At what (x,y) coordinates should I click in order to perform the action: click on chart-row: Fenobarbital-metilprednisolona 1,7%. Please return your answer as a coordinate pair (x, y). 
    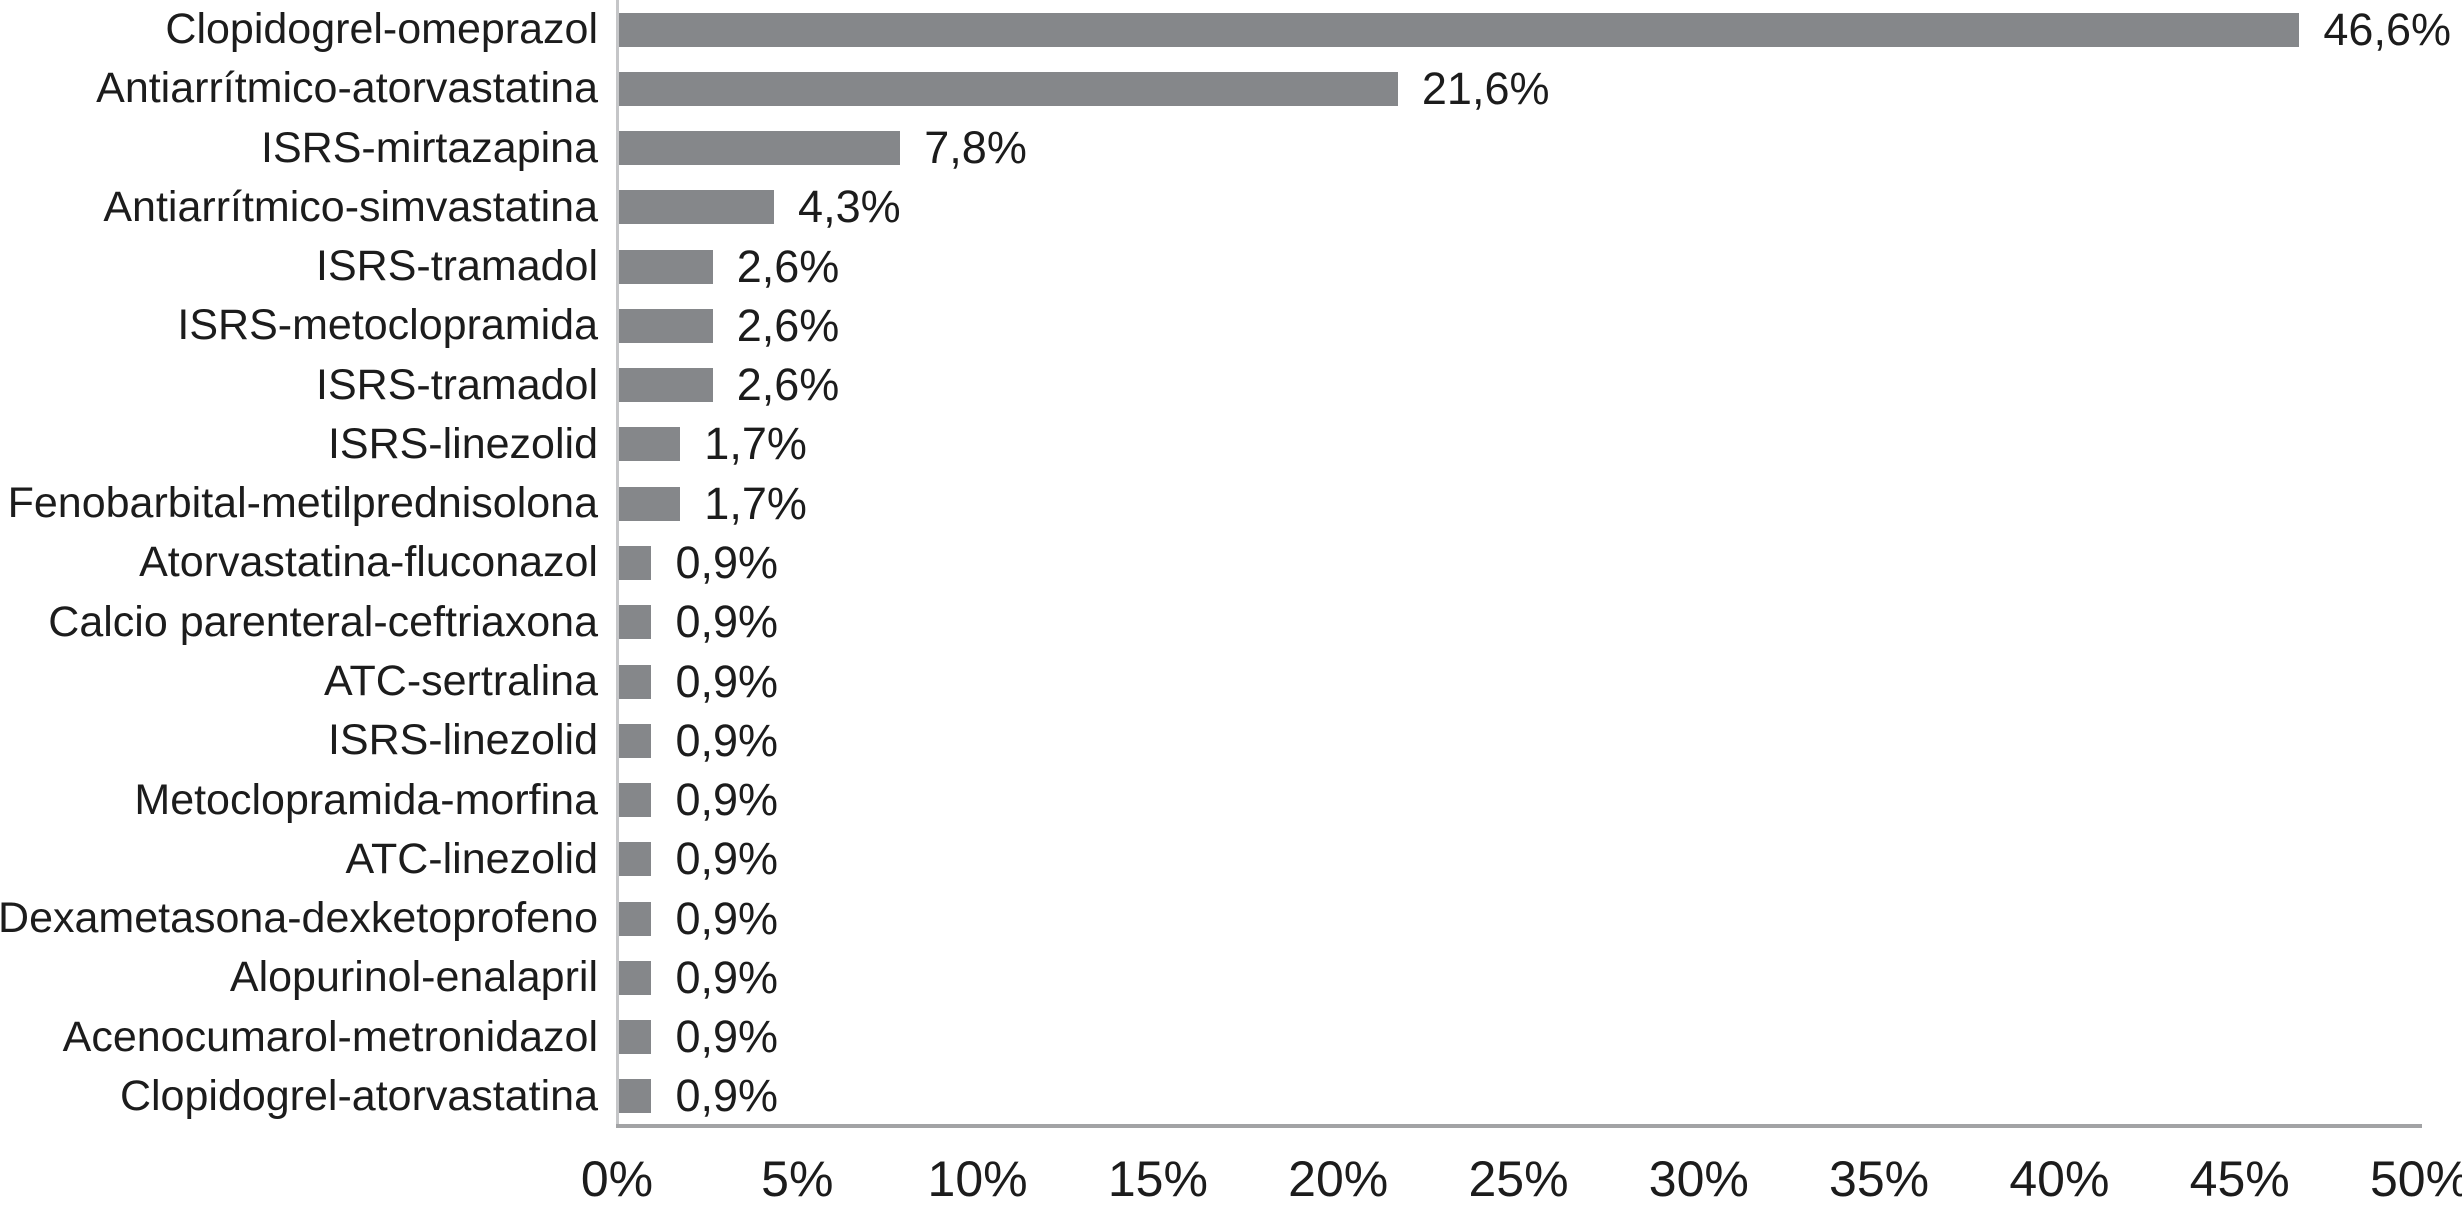
    Looking at the image, I should click on (1231, 503).